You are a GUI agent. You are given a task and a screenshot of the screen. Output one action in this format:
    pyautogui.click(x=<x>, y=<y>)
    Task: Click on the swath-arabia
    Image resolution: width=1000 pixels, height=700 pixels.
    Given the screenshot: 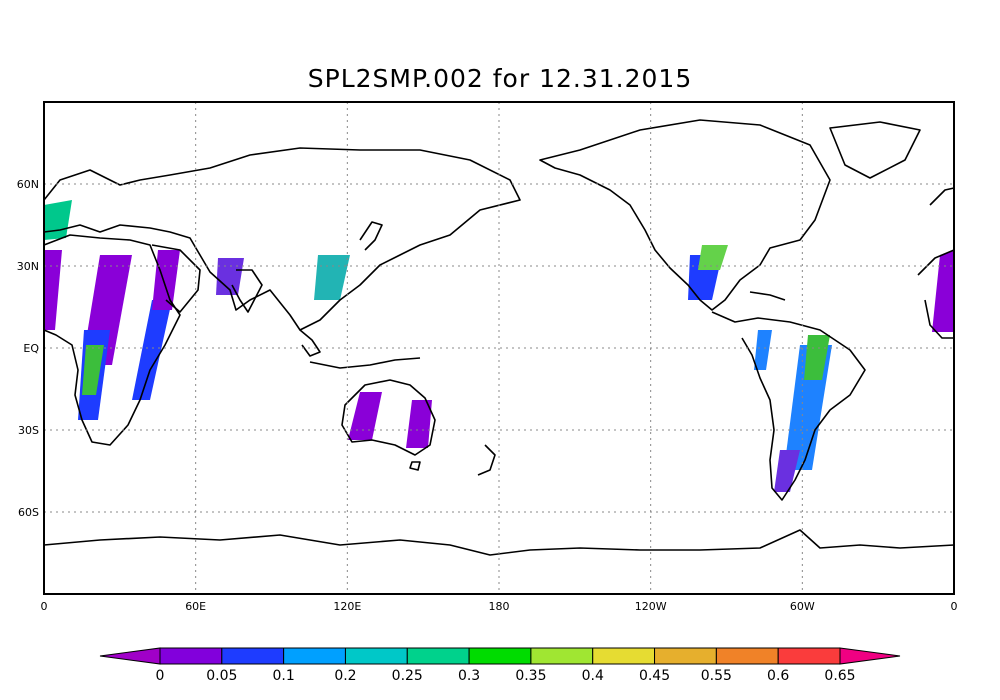 What is the action you would take?
    pyautogui.click(x=166, y=280)
    